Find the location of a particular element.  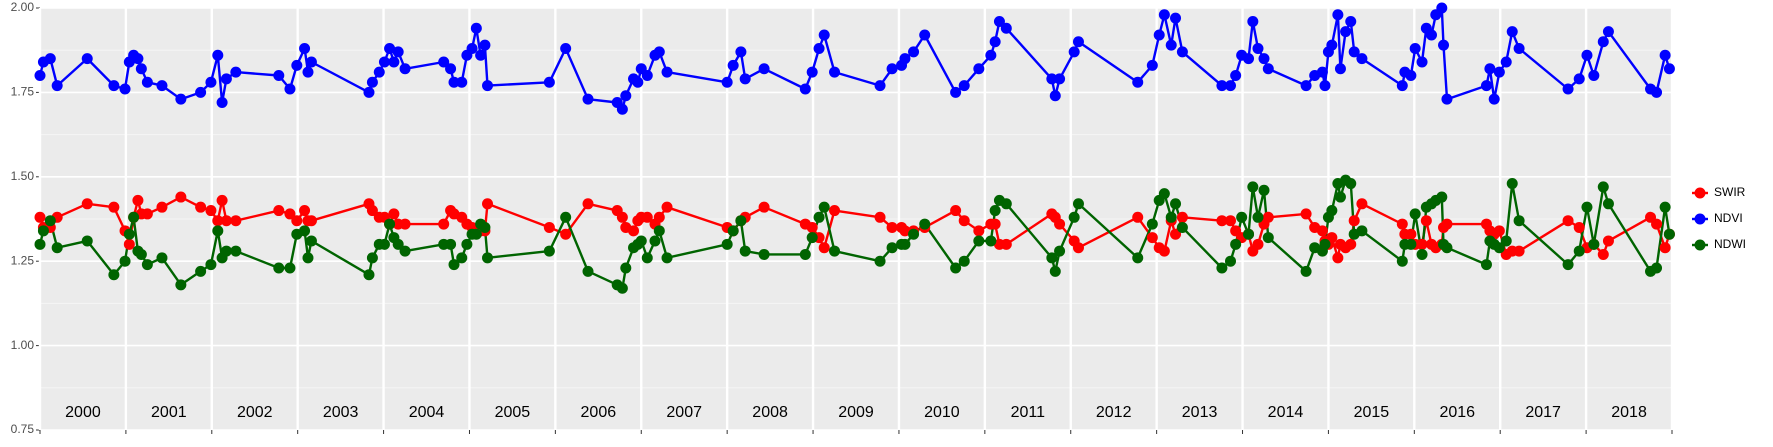

year-label: 2006 is located at coordinates (599, 412).